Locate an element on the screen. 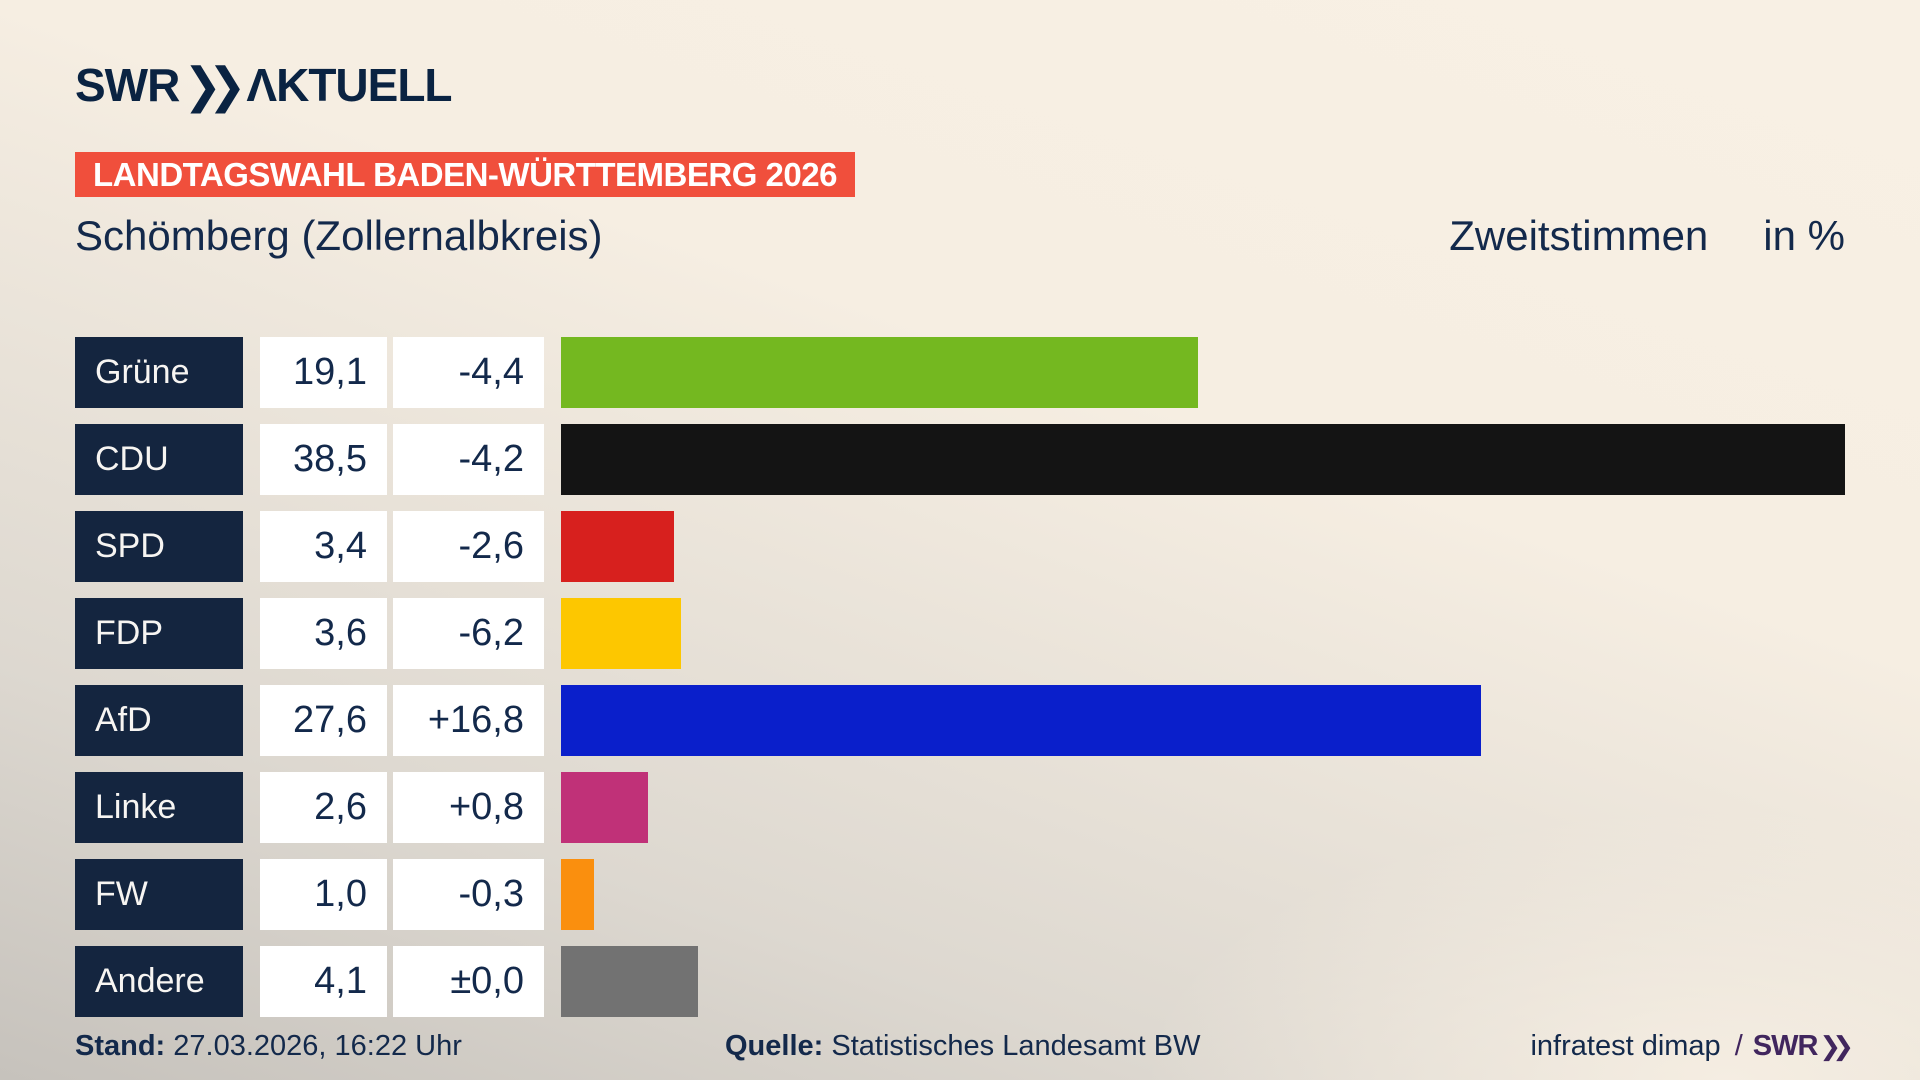 The width and height of the screenshot is (1920, 1080). unit-text: in % is located at coordinates (1804, 235).